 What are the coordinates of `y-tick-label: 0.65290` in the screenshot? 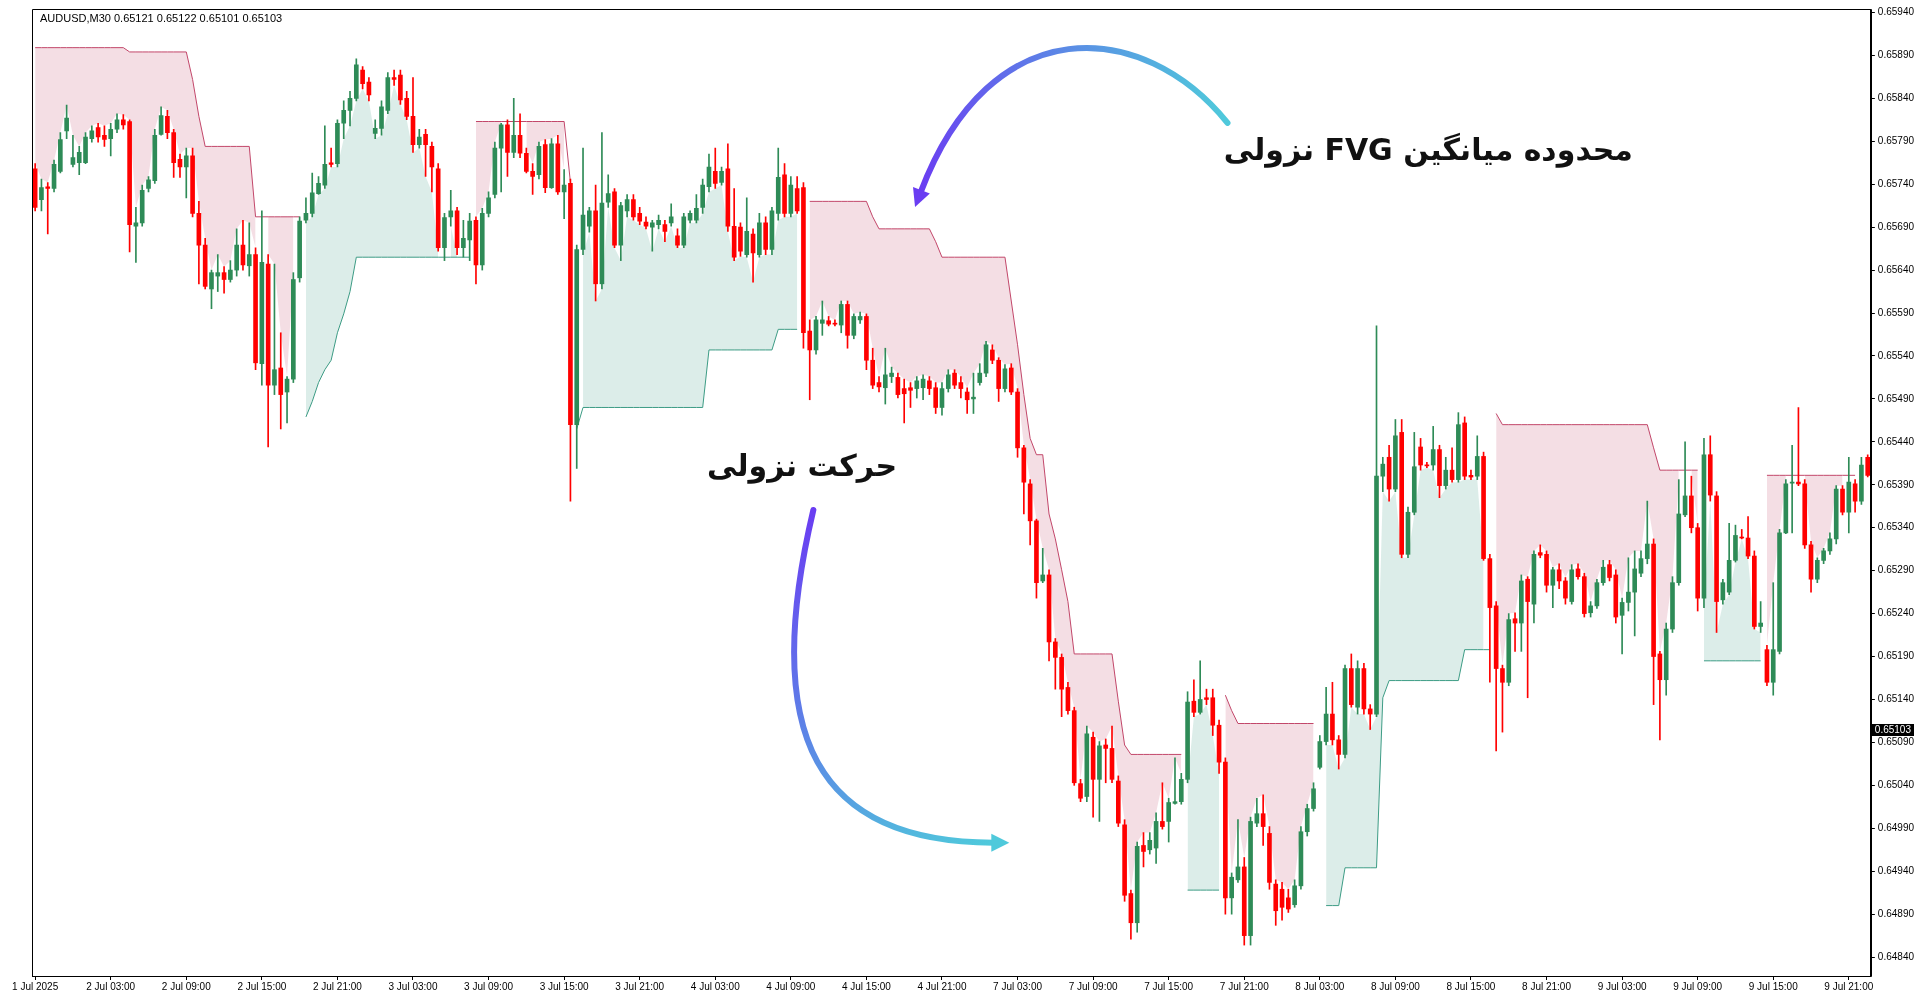 It's located at (1896, 570).